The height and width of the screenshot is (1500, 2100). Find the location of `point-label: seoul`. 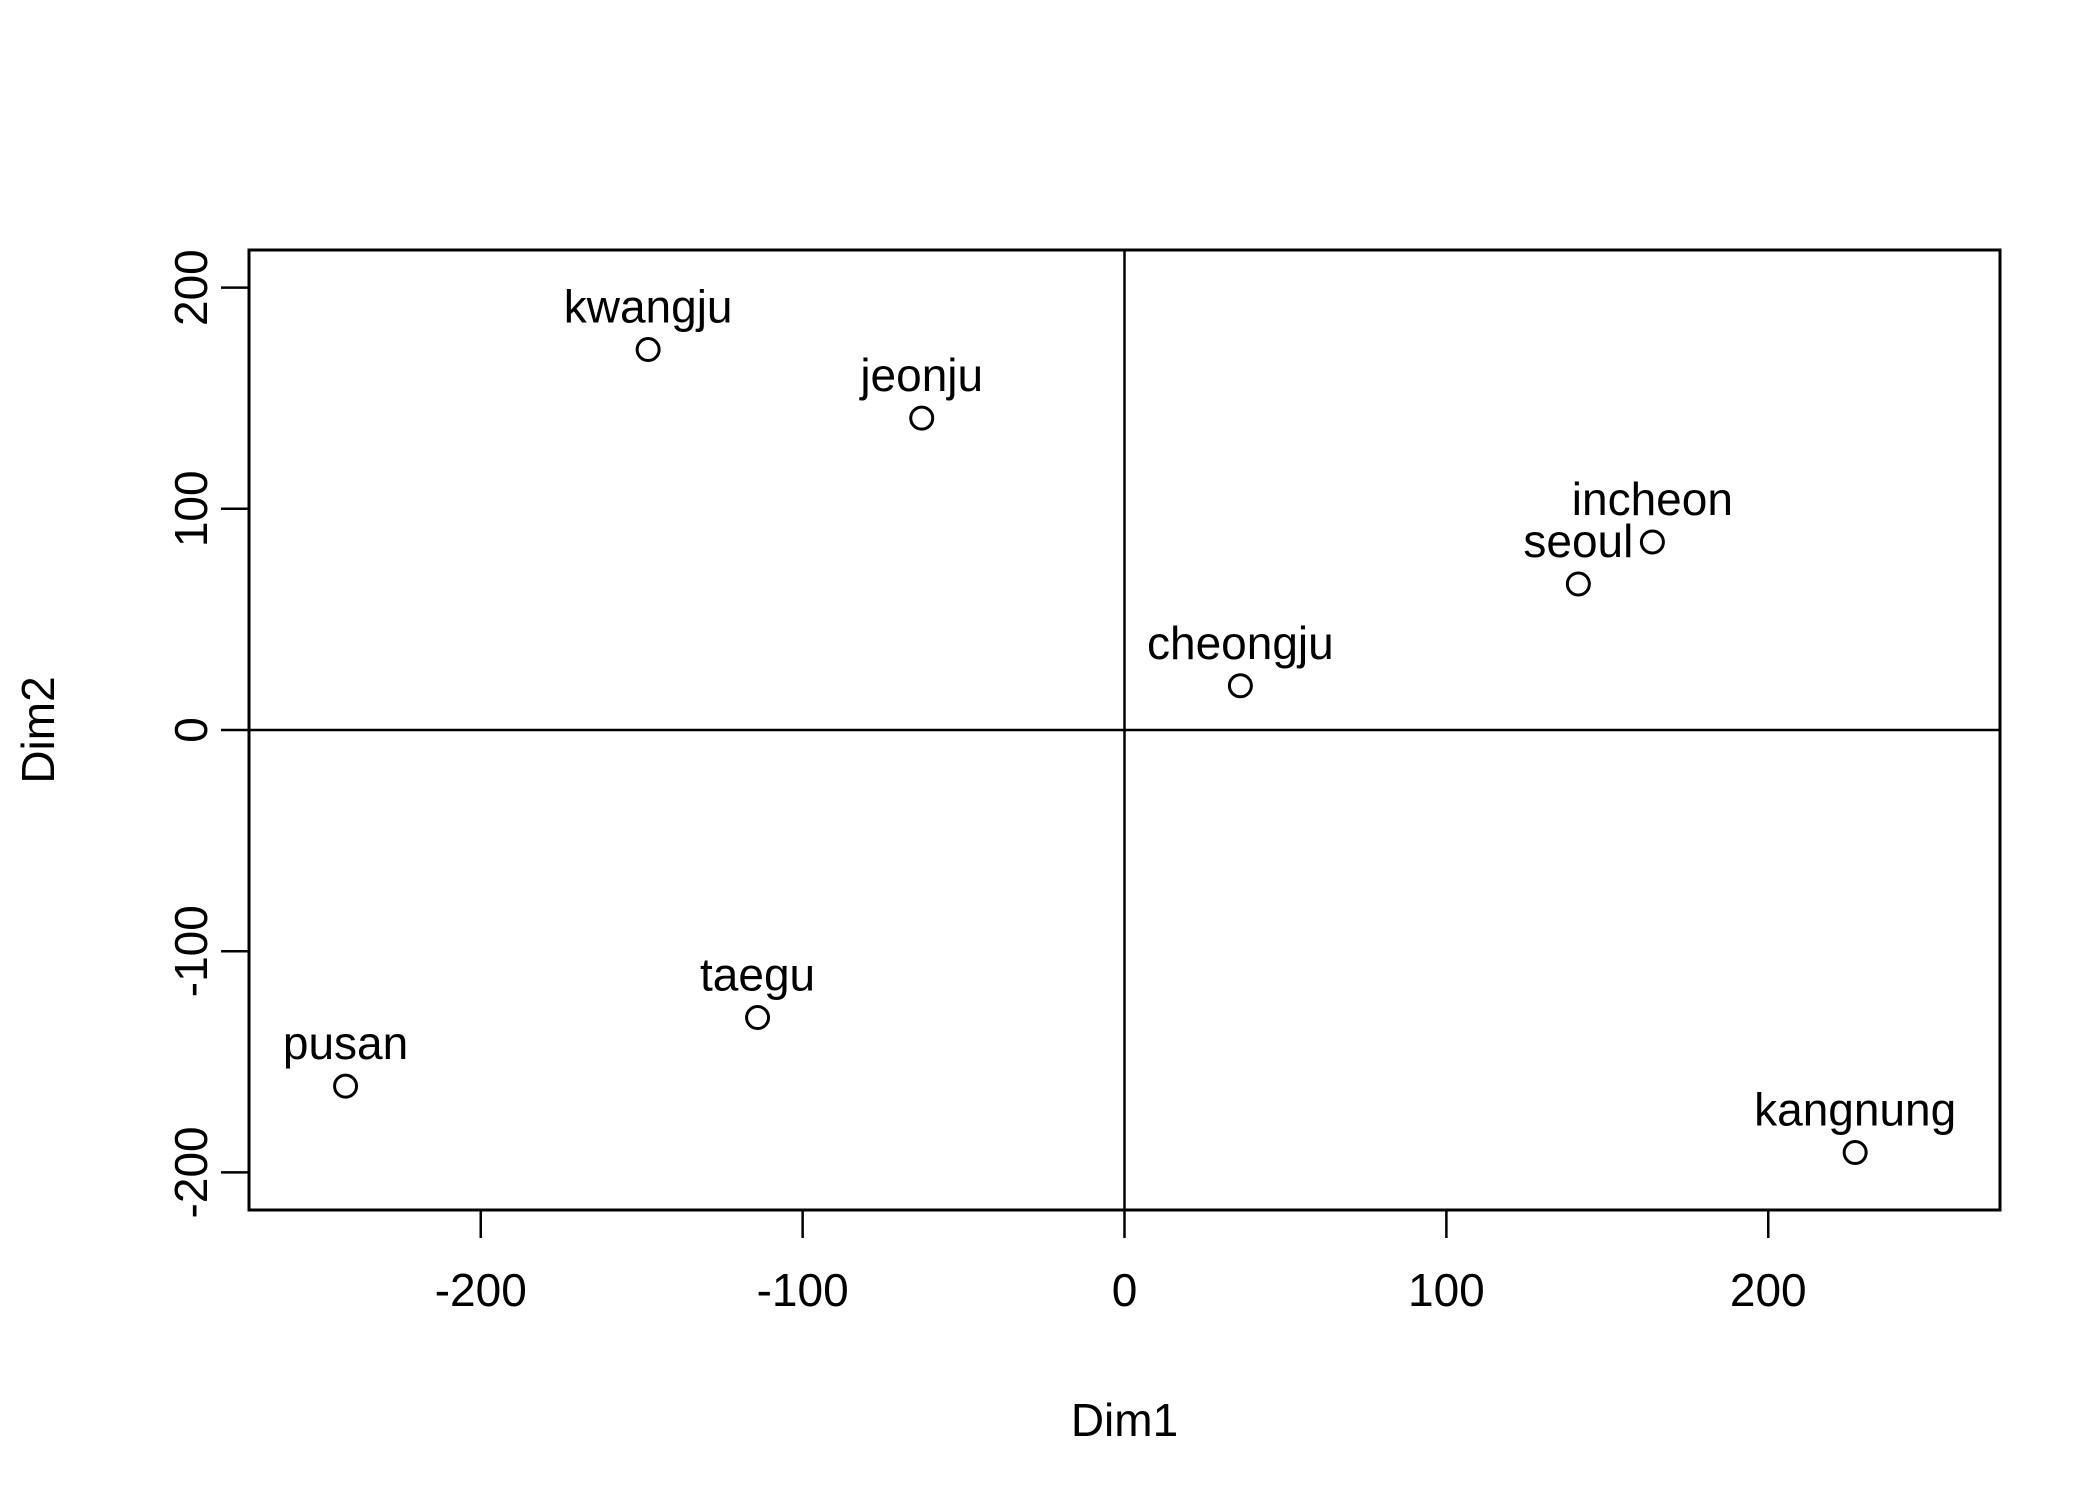

point-label: seoul is located at coordinates (1578, 541).